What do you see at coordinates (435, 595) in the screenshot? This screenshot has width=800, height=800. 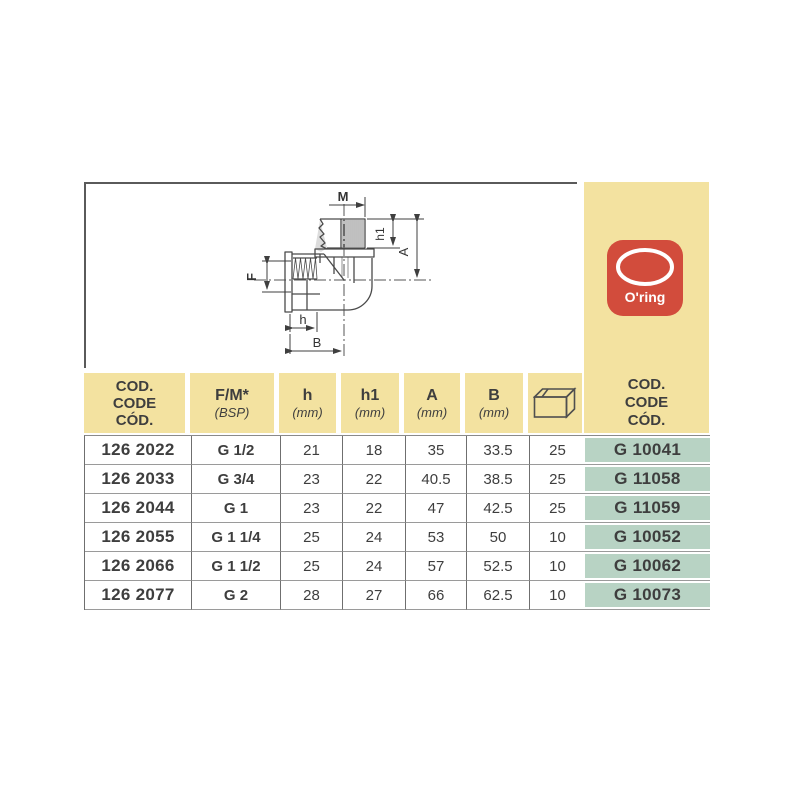 I see `cell-a: 66` at bounding box center [435, 595].